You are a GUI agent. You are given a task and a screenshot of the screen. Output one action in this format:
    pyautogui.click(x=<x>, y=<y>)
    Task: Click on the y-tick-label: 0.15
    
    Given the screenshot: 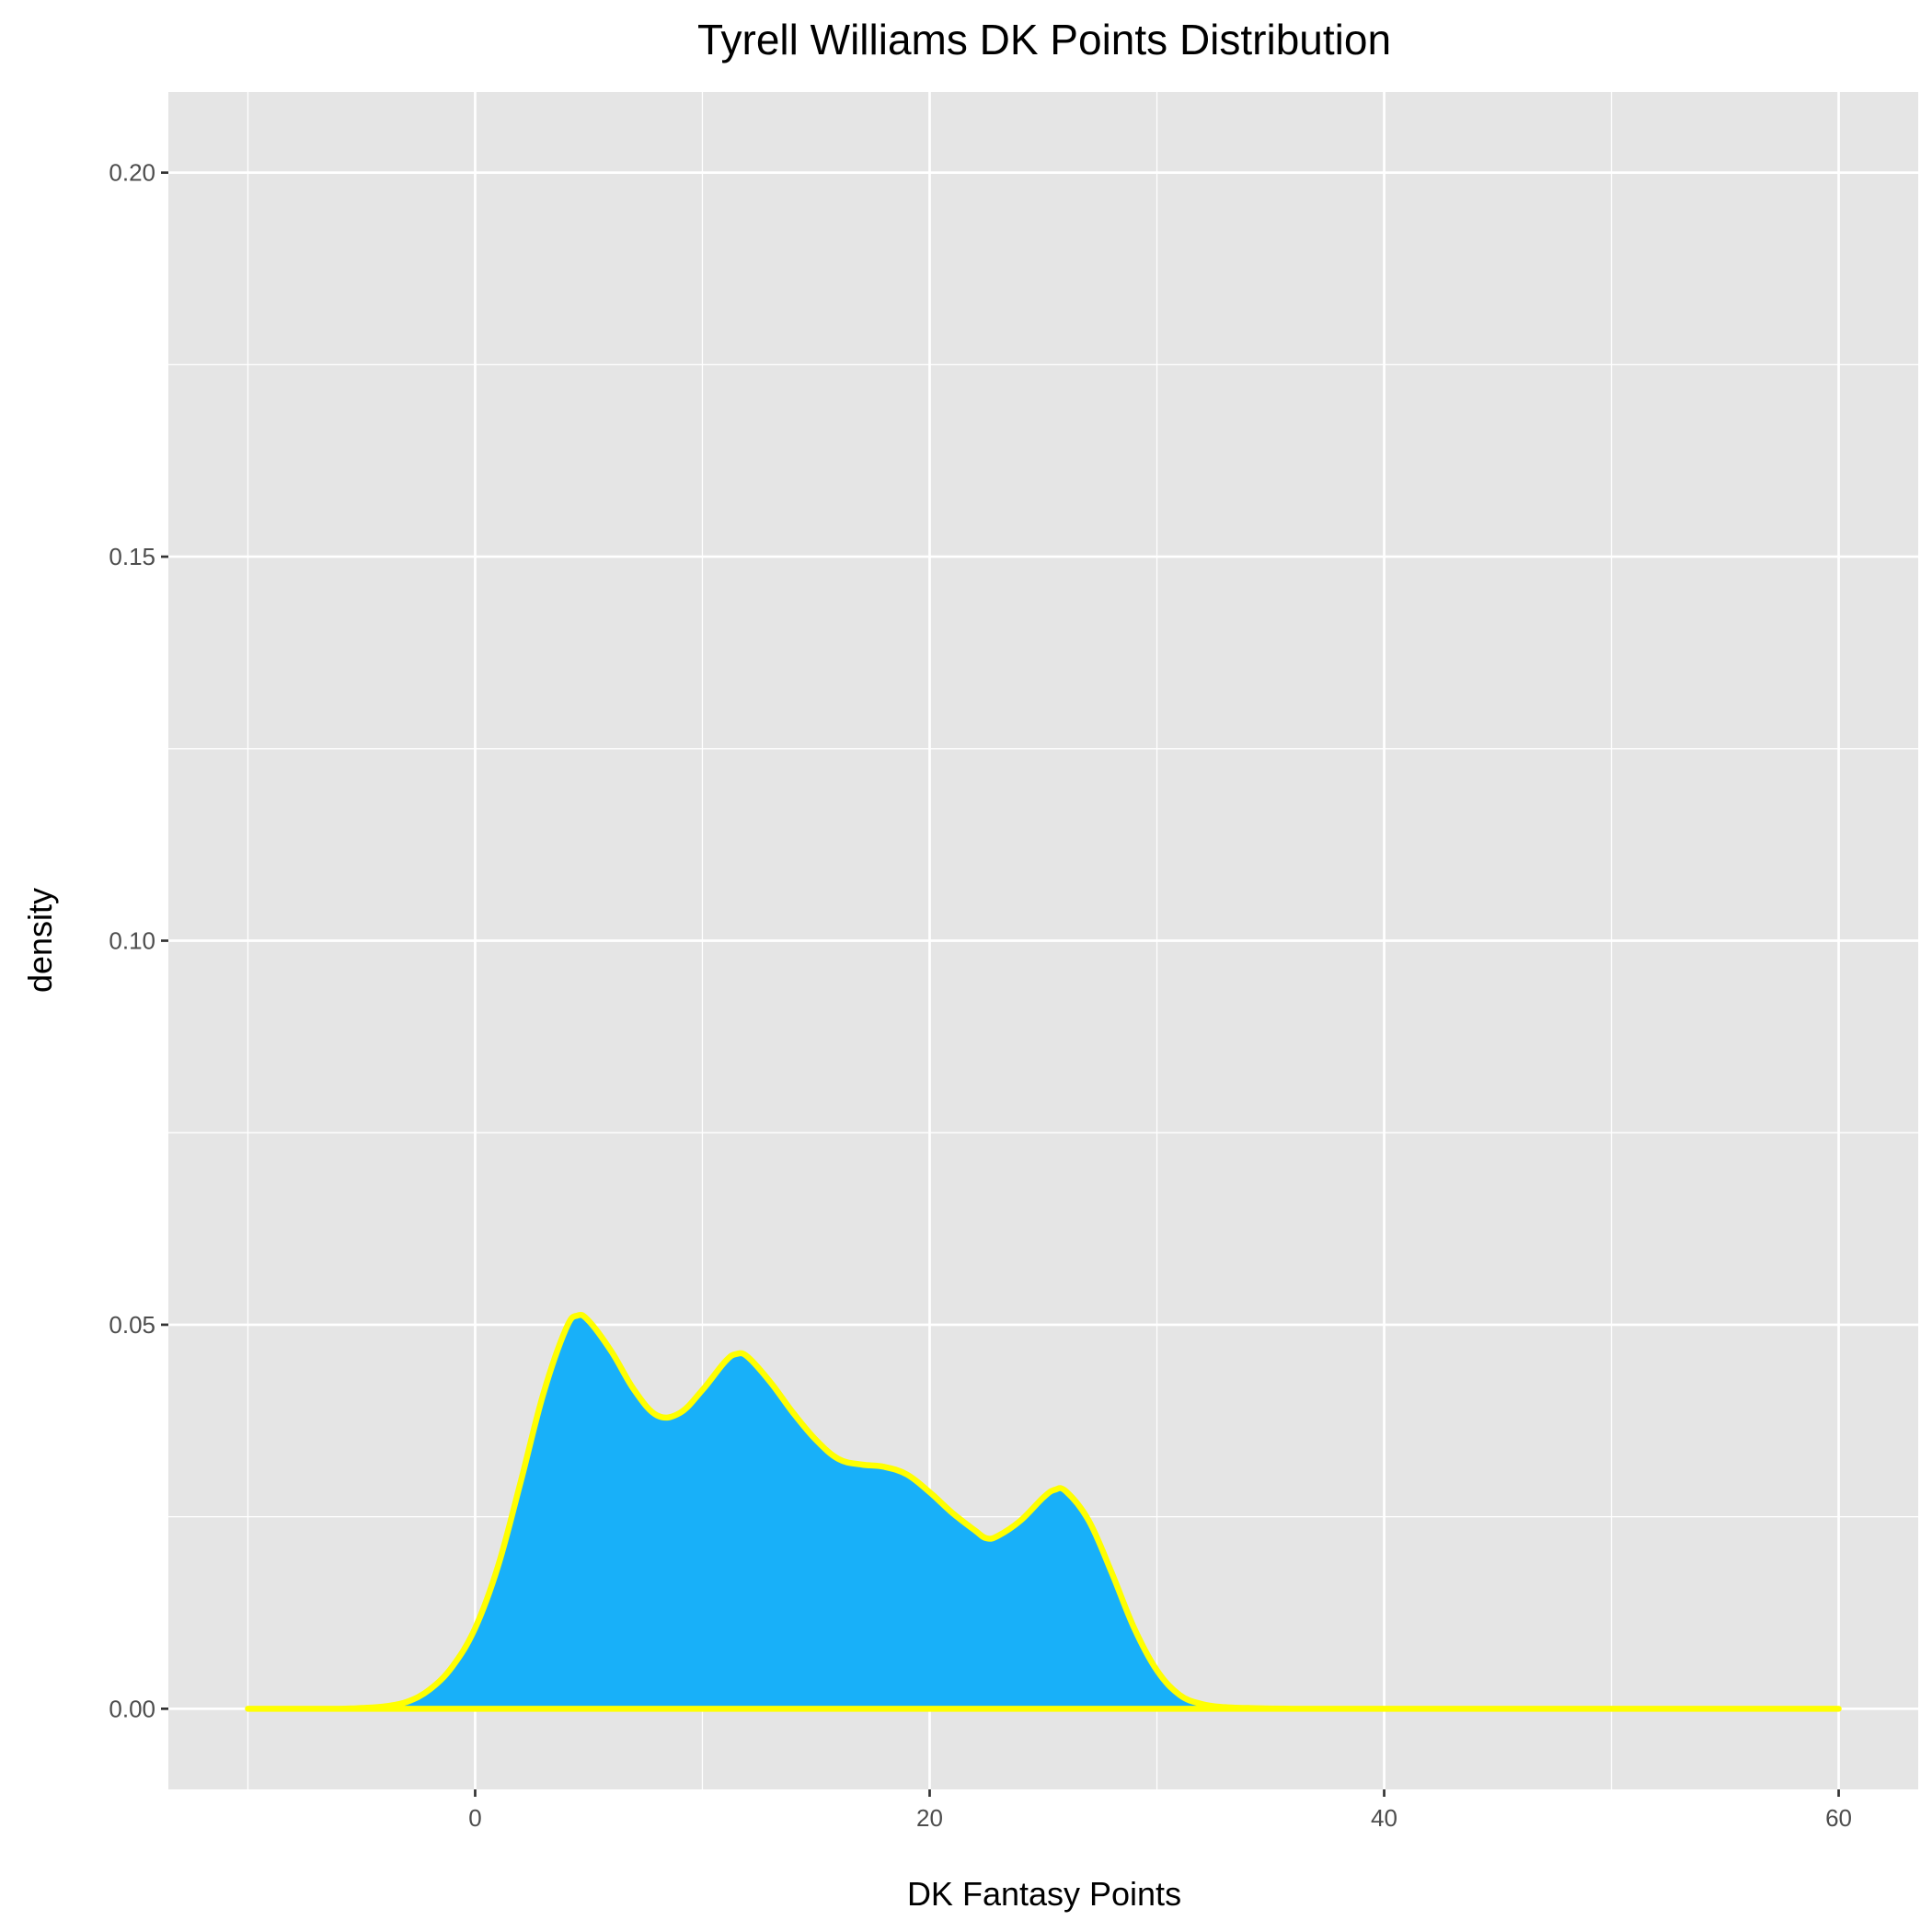 What is the action you would take?
    pyautogui.click(x=132, y=556)
    